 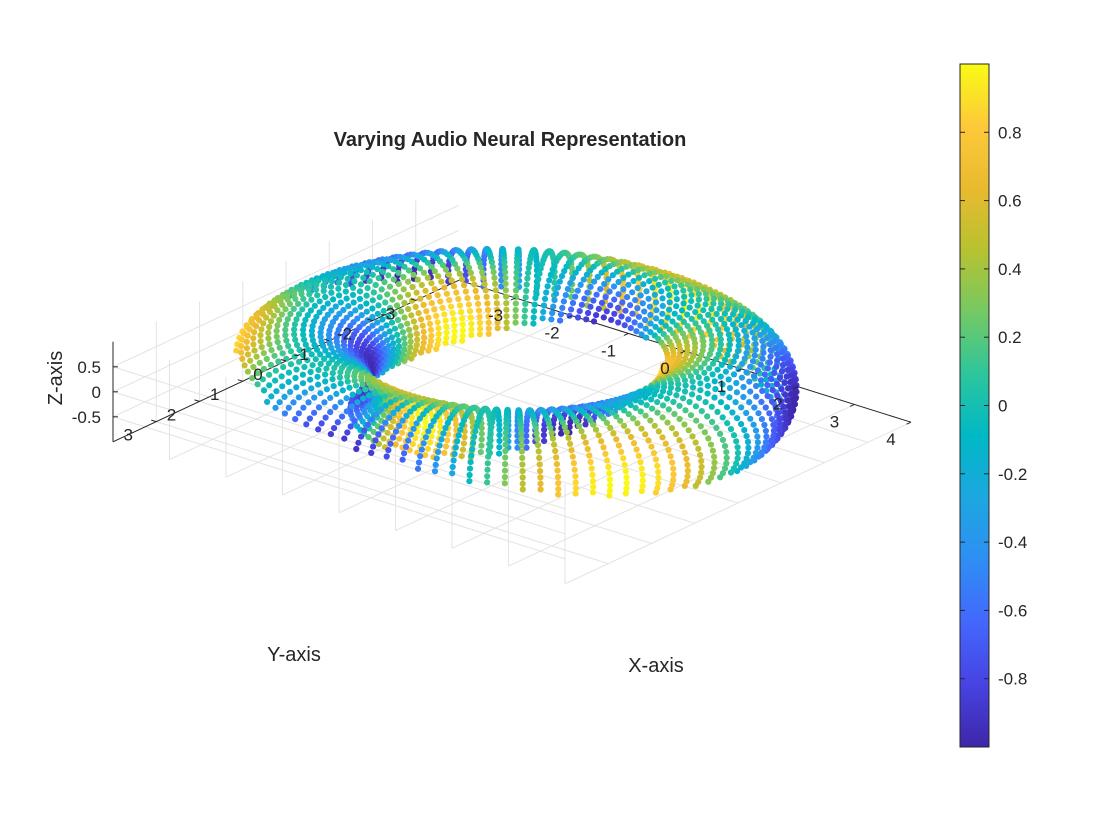 What do you see at coordinates (1010, 337) in the screenshot?
I see `colorbar-tick-label: 0.2` at bounding box center [1010, 337].